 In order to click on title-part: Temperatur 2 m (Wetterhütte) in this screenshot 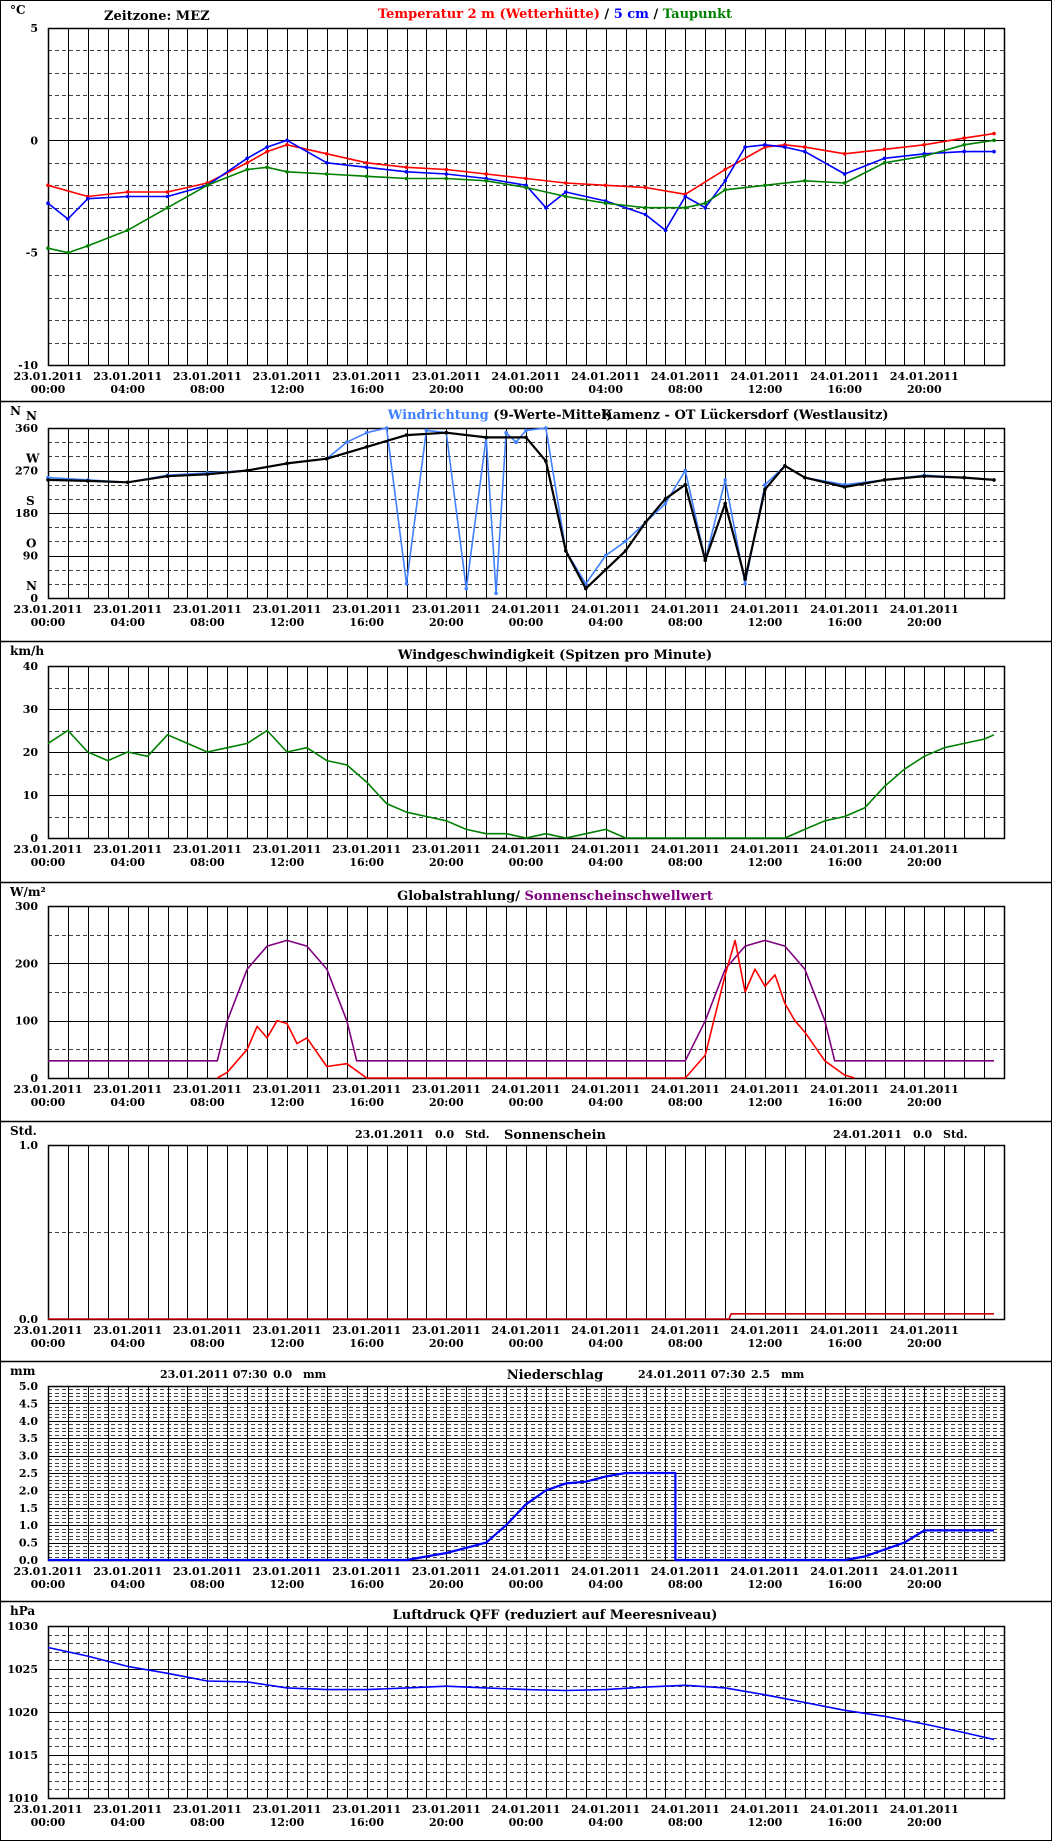, I will do `click(489, 14)`.